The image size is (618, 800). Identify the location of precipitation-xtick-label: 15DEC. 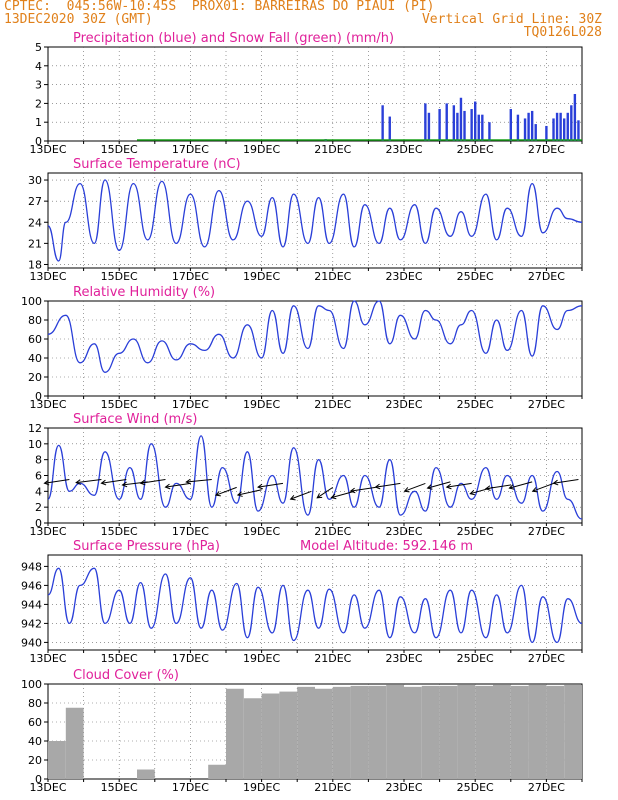
(119, 149).